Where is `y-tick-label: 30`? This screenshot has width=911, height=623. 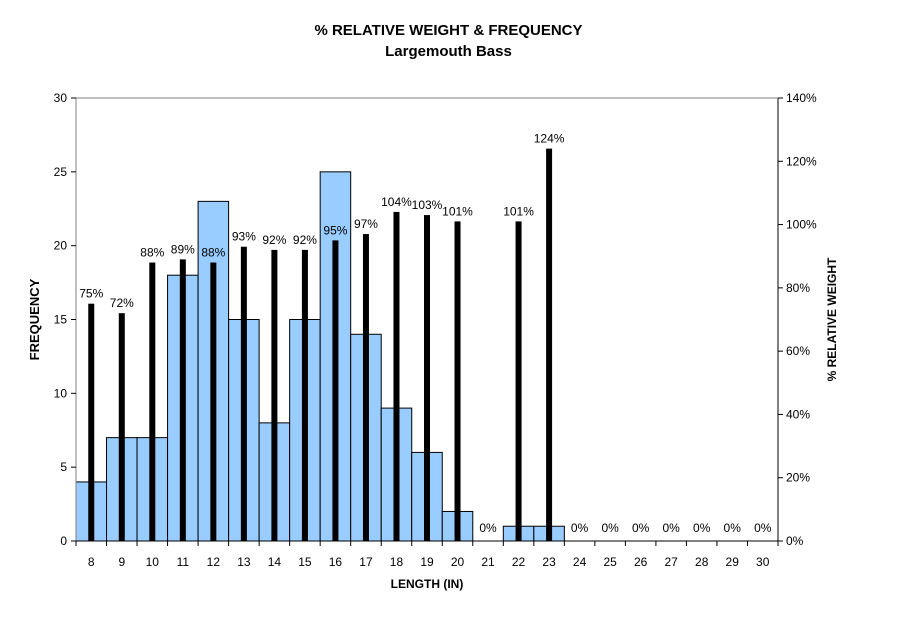 y-tick-label: 30 is located at coordinates (61, 98).